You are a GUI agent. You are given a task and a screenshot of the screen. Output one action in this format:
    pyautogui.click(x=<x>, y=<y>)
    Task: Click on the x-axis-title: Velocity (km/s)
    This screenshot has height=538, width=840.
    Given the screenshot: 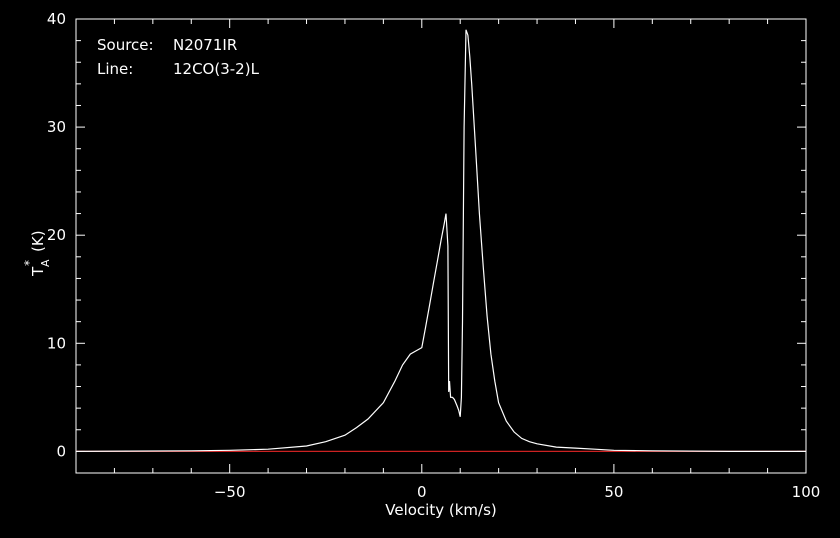 What is the action you would take?
    pyautogui.click(x=440, y=510)
    